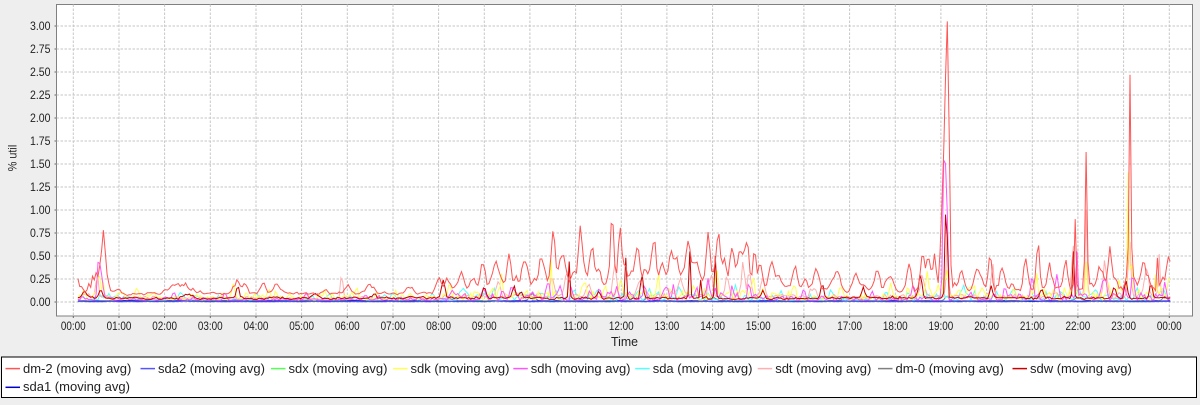 Image resolution: width=1200 pixels, height=405 pixels. I want to click on svg-text: sdx (moving avg), so click(338, 368).